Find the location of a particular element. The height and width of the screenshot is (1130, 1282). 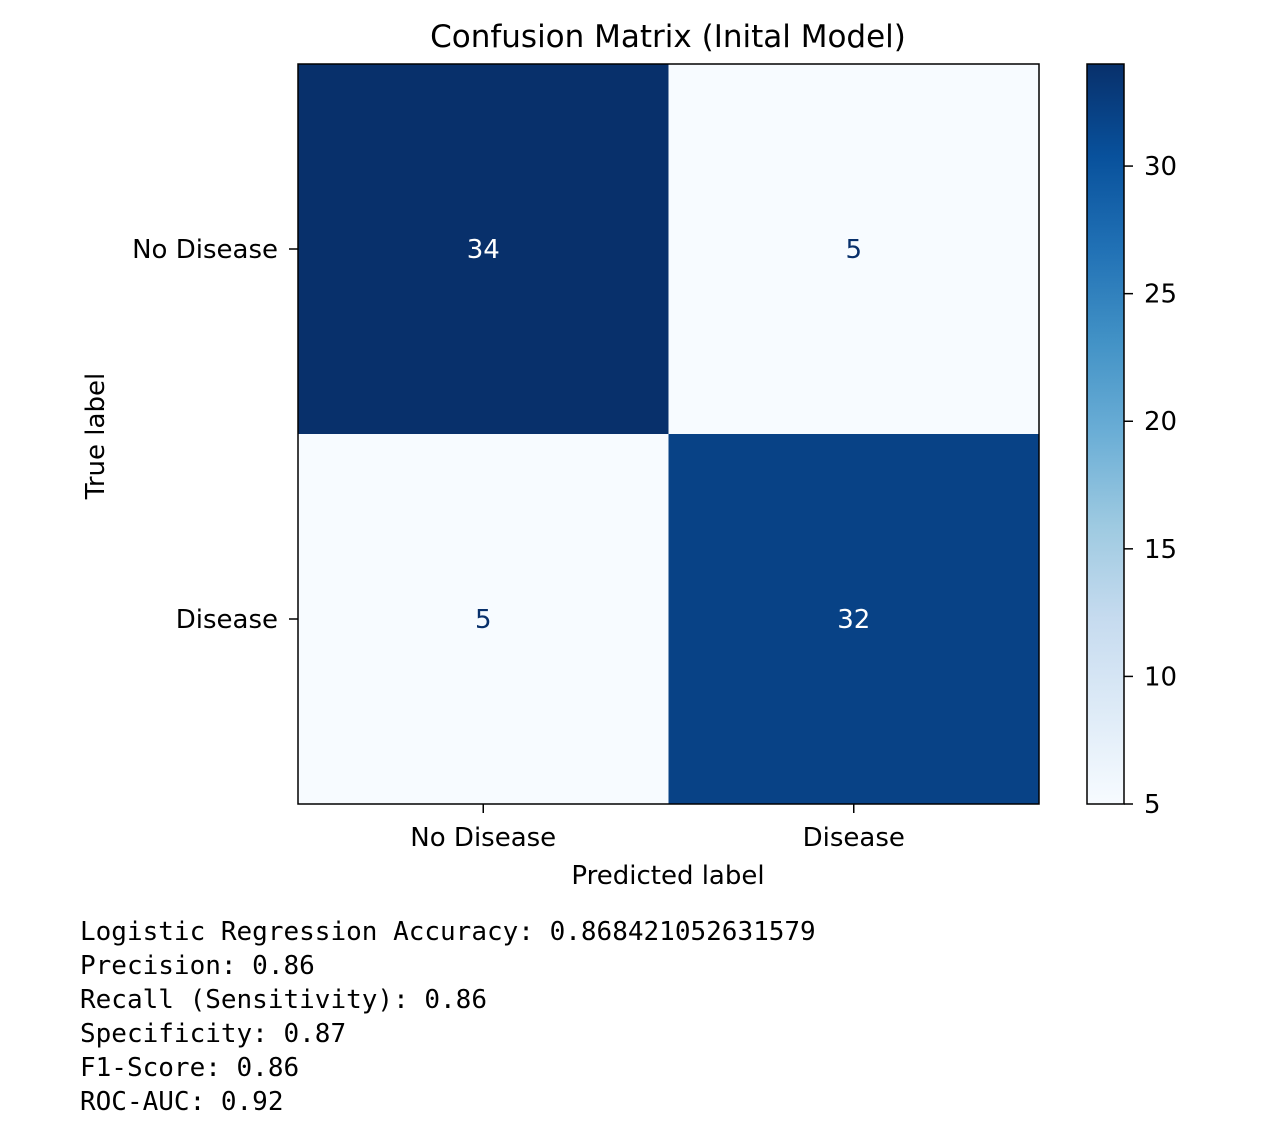

colorbar-tick-label: 10 is located at coordinates (1160, 677).